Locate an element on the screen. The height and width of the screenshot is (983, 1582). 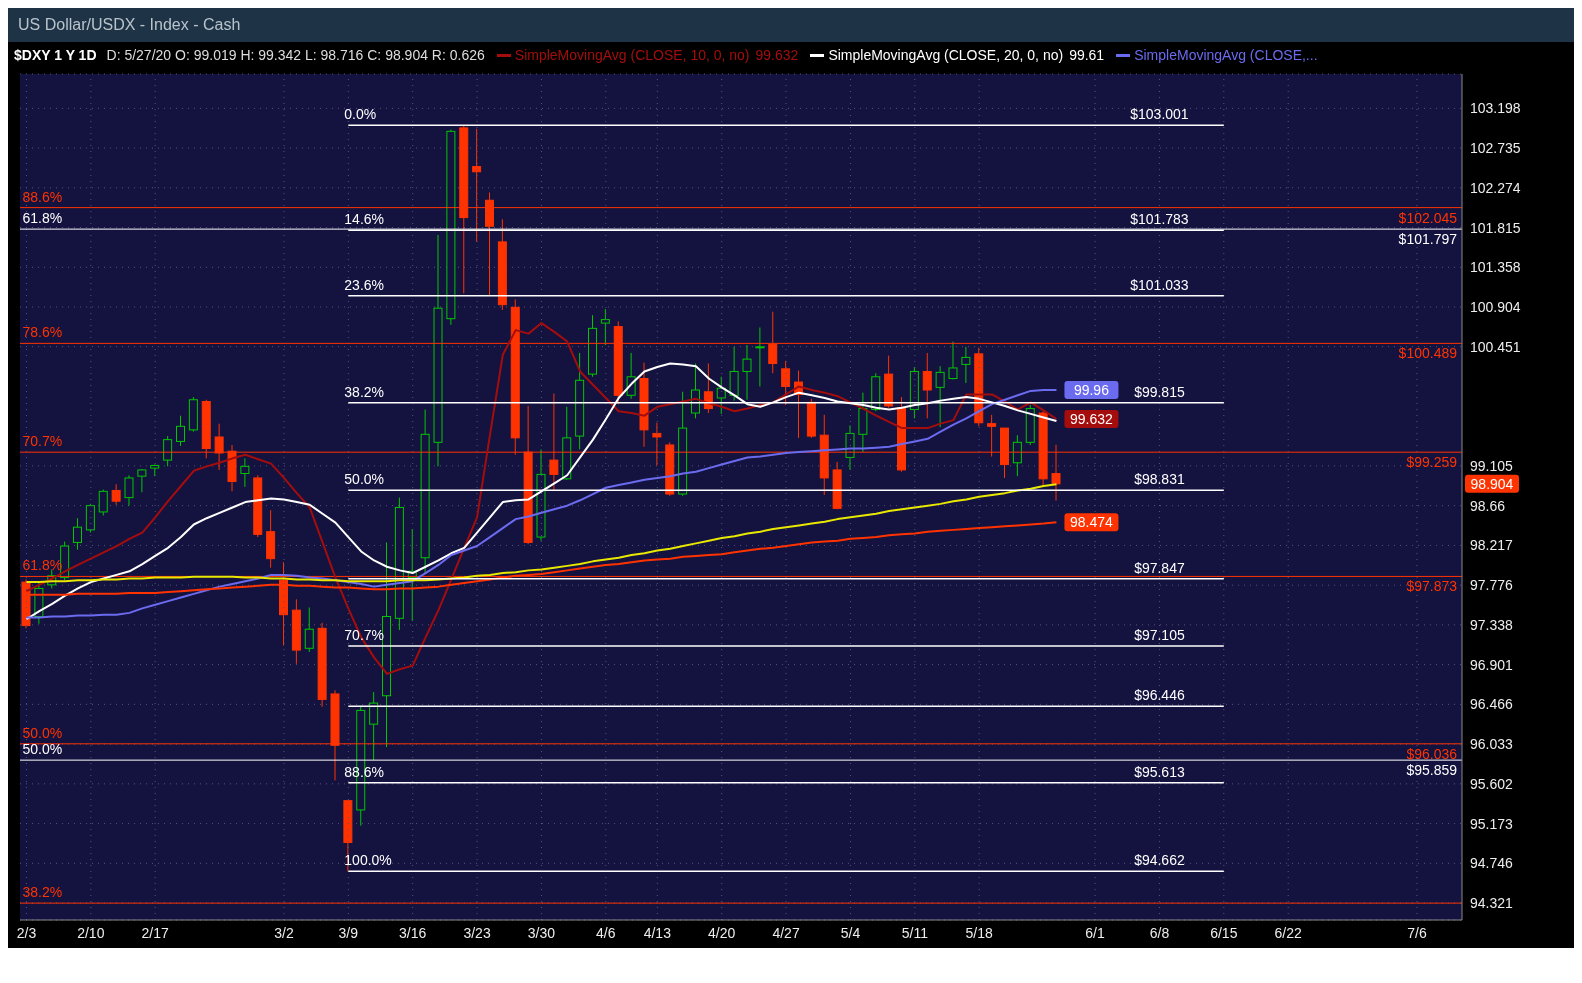
y-tick-label: 95.602 is located at coordinates (1492, 783).